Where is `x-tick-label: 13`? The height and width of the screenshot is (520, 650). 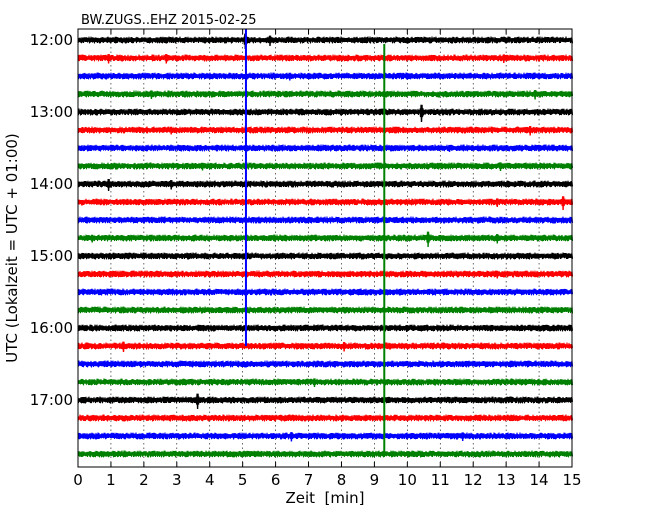
x-tick-label: 13 is located at coordinates (506, 480).